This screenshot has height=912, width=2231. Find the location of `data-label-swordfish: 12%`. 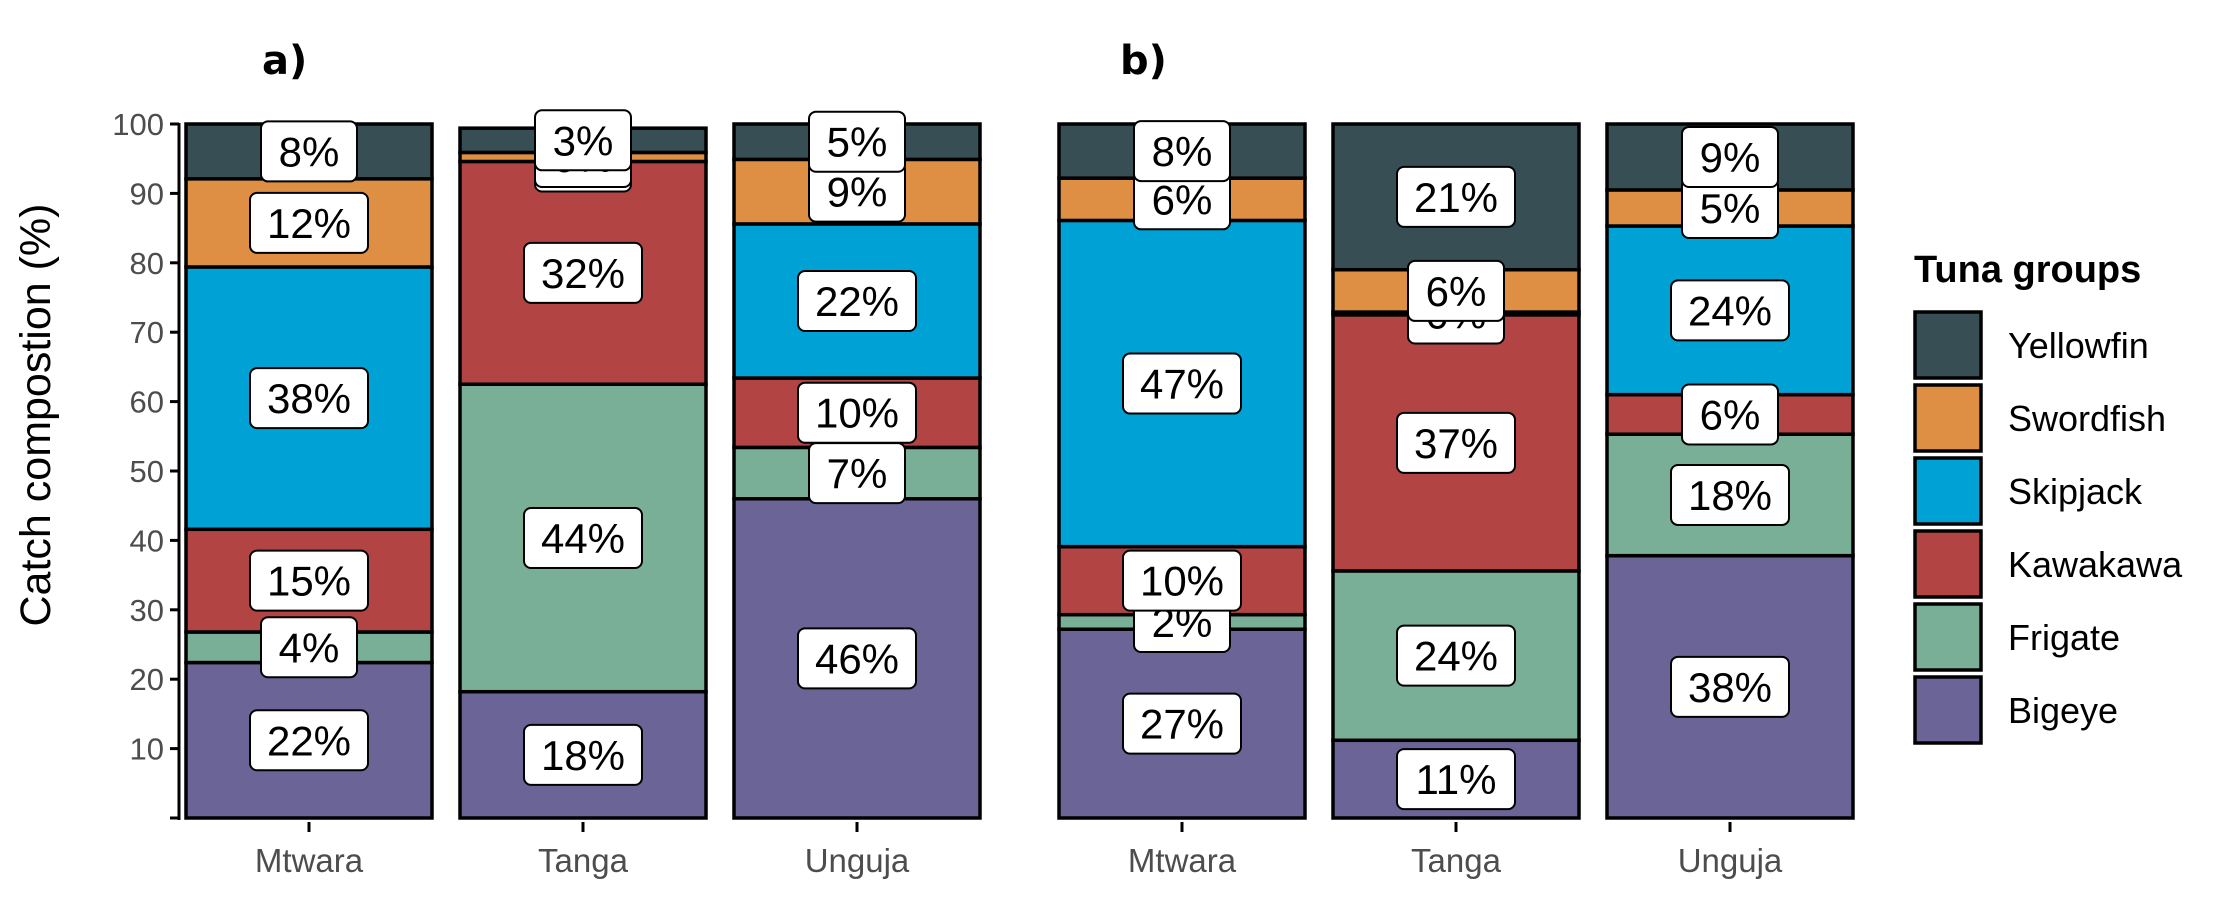

data-label-swordfish: 12% is located at coordinates (309, 222).